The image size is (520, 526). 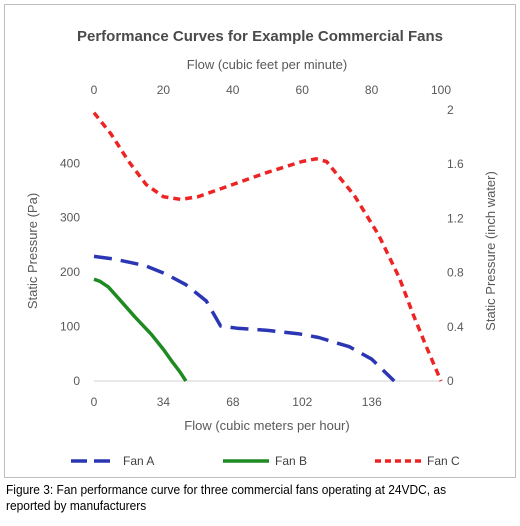 What do you see at coordinates (94, 402) in the screenshot?
I see `x-bottom-tick-label: 0` at bounding box center [94, 402].